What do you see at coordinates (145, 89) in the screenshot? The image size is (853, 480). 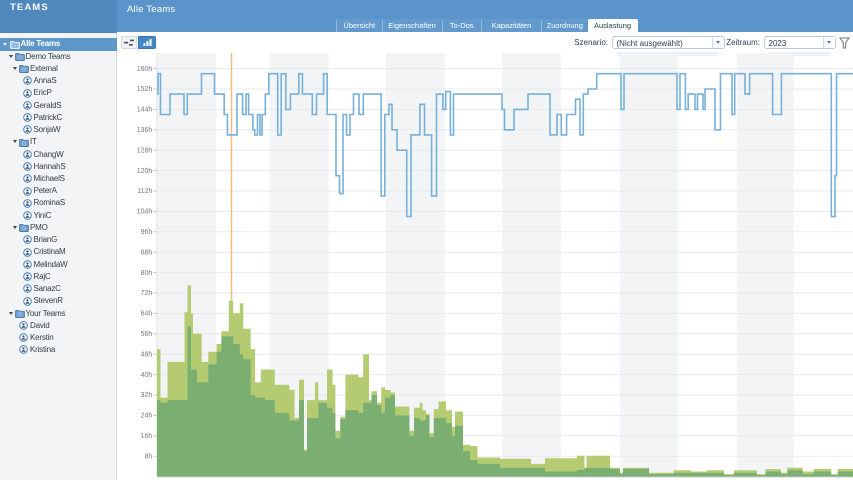 I see `svg-text: 152h` at bounding box center [145, 89].